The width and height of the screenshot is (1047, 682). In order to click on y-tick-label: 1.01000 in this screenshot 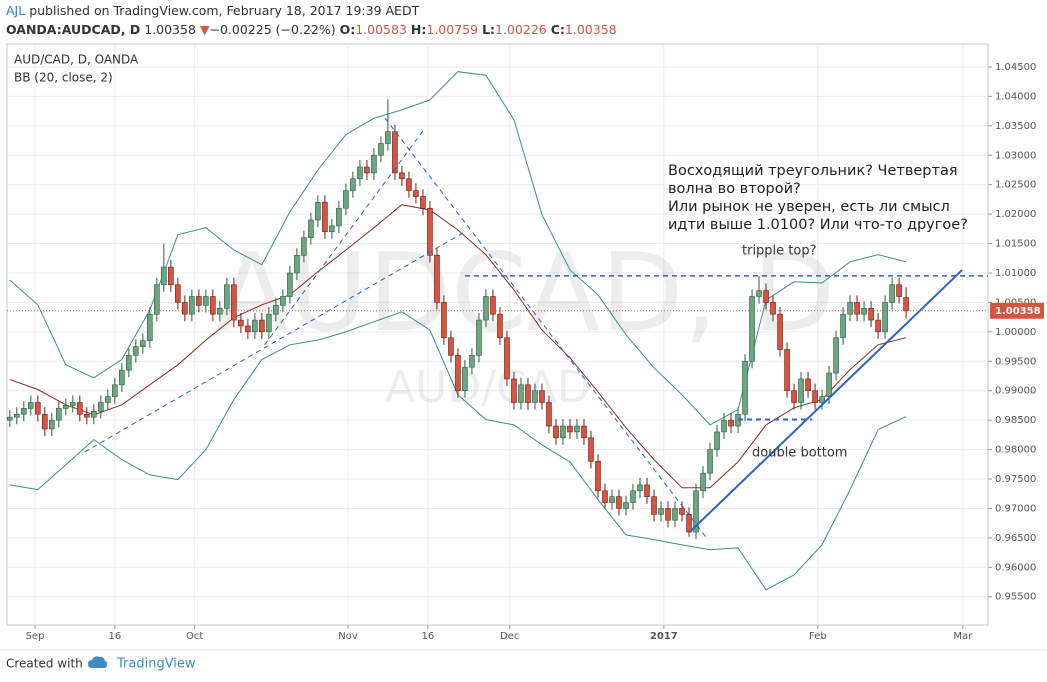, I will do `click(1015, 273)`.